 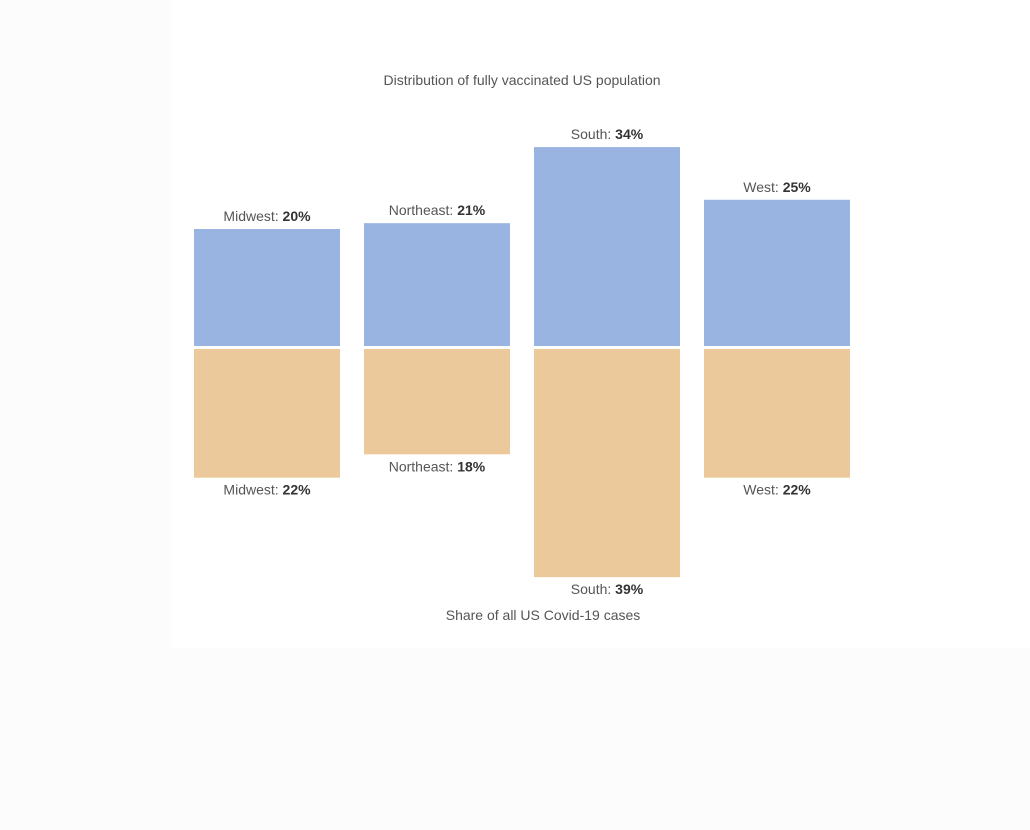 I want to click on label-vaccinated-south: South: 34%, so click(x=607, y=134).